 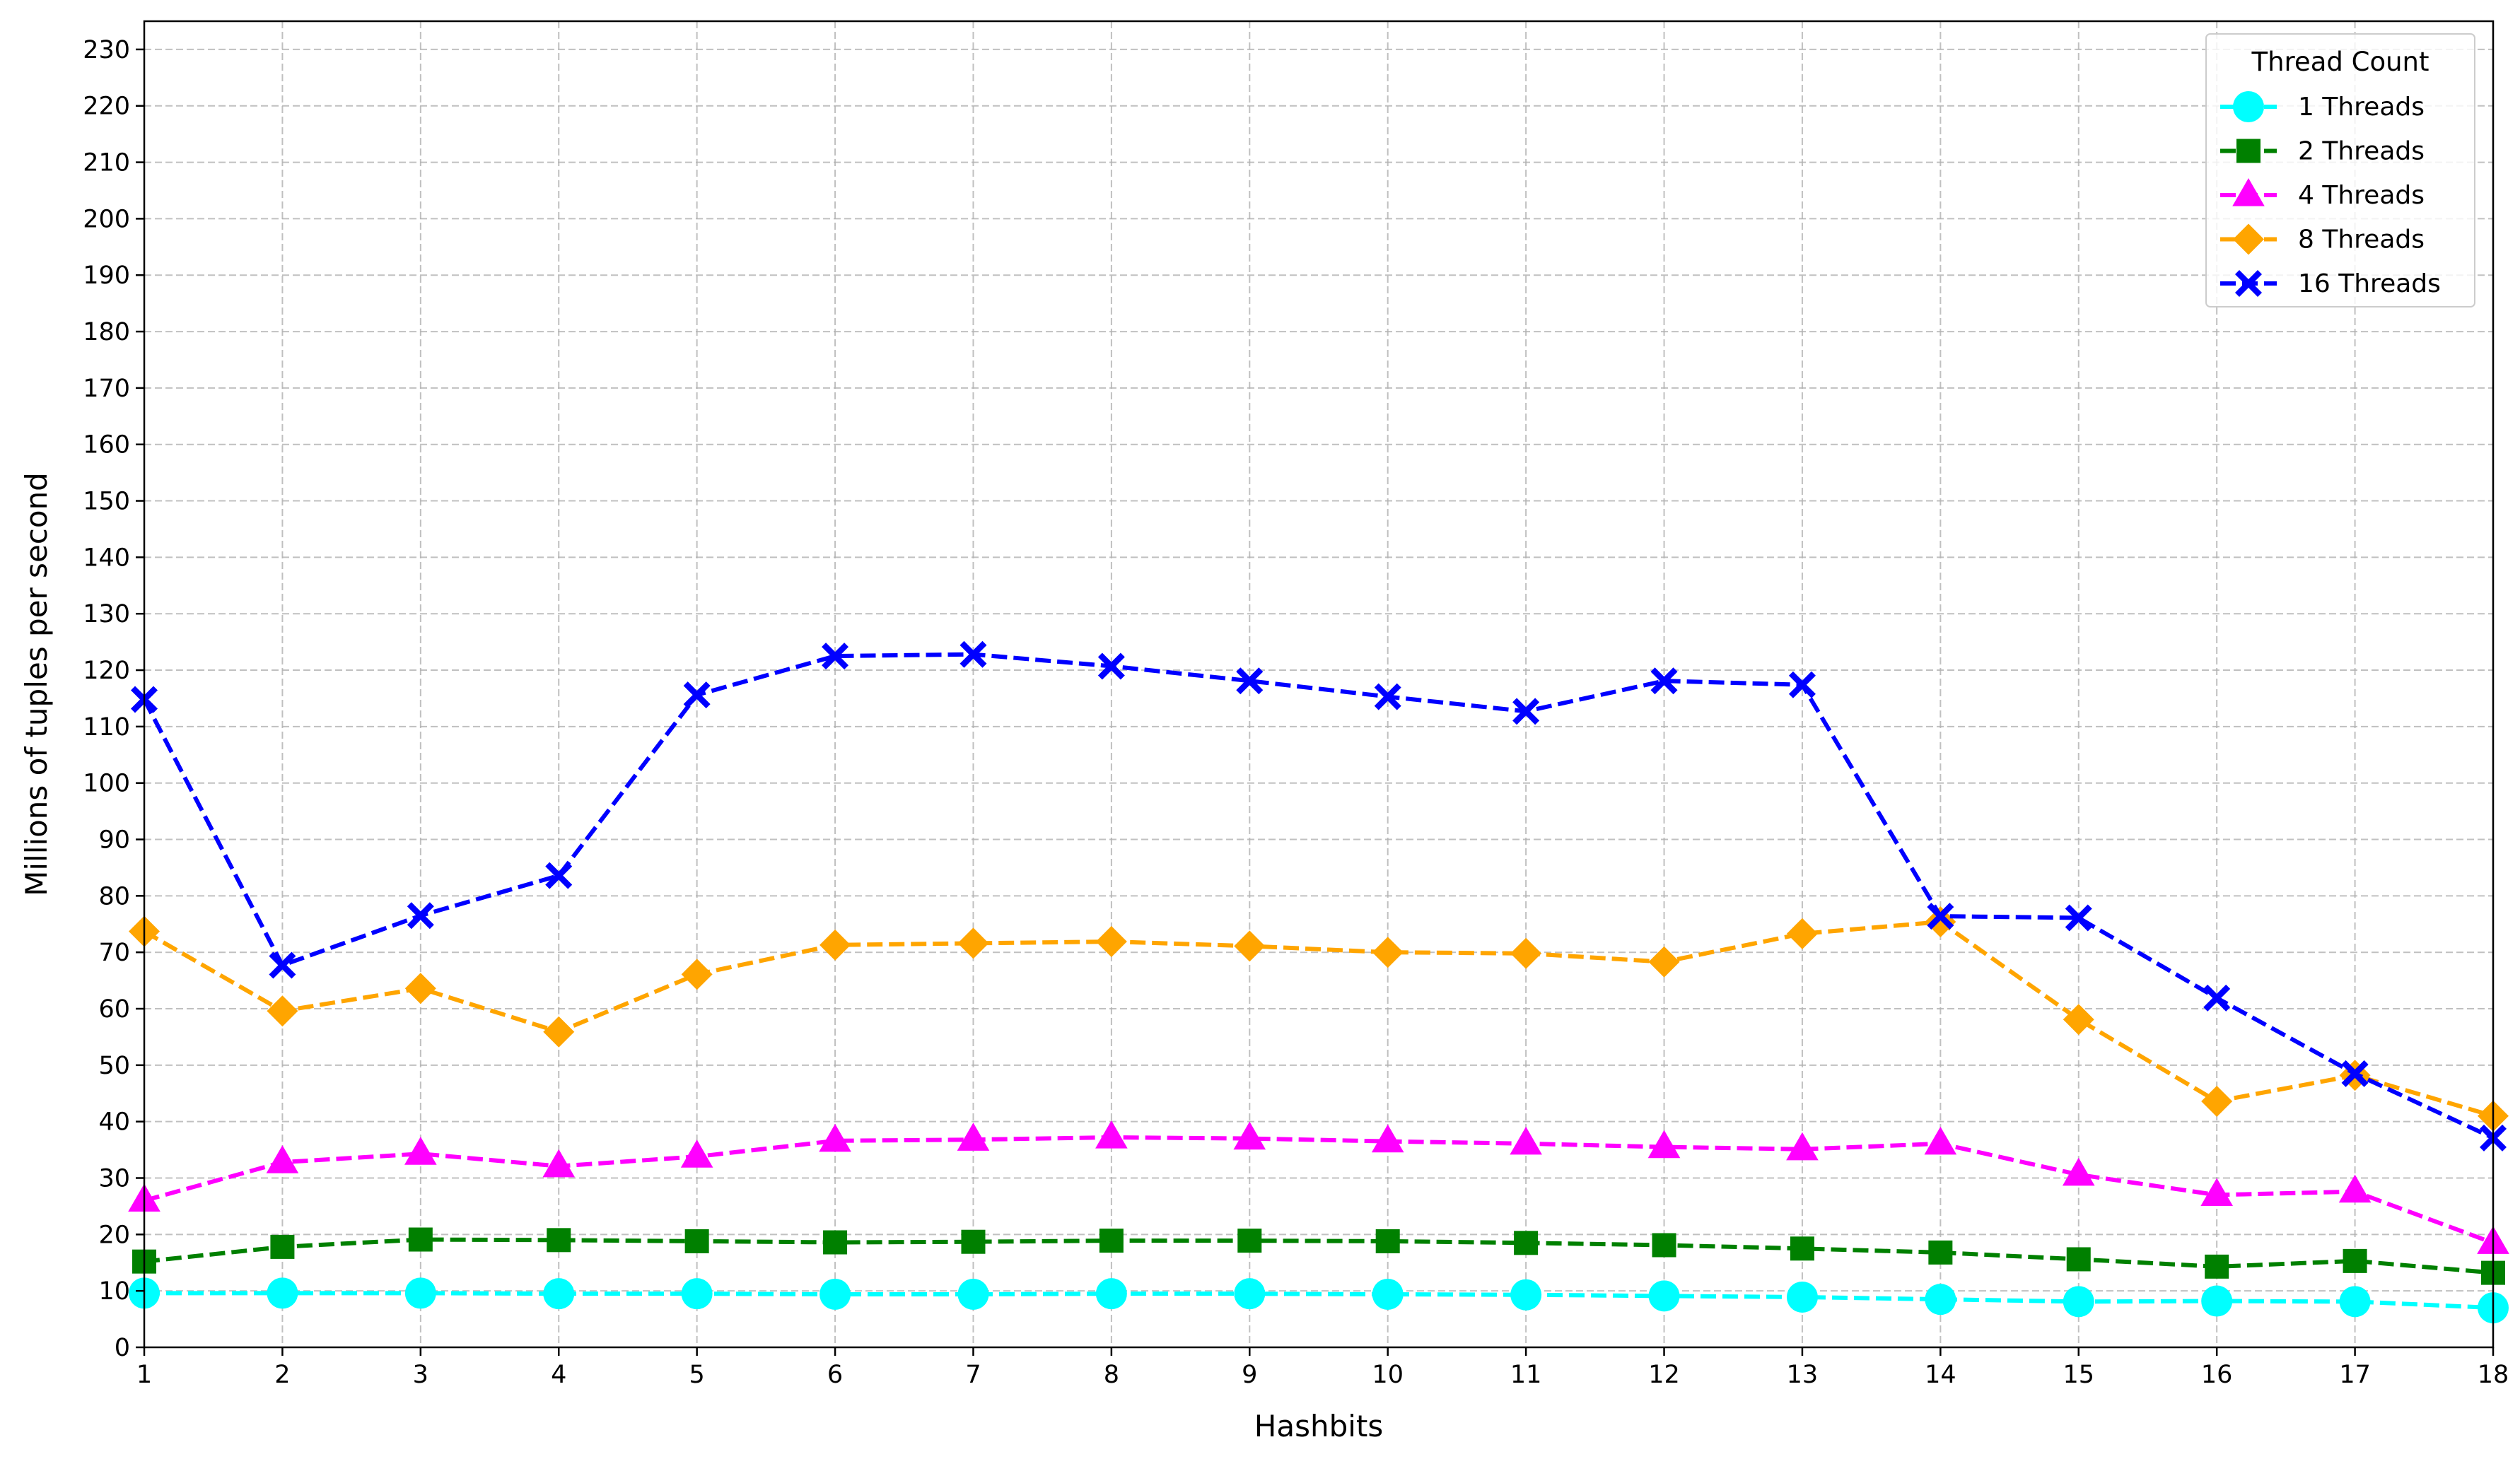 I want to click on y-tick-label: 20, so click(x=114, y=1235).